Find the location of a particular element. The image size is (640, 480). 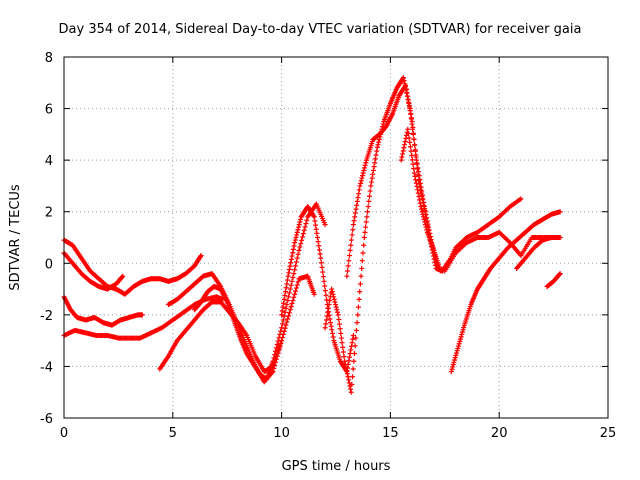

x-tick-label: 25 is located at coordinates (608, 433).